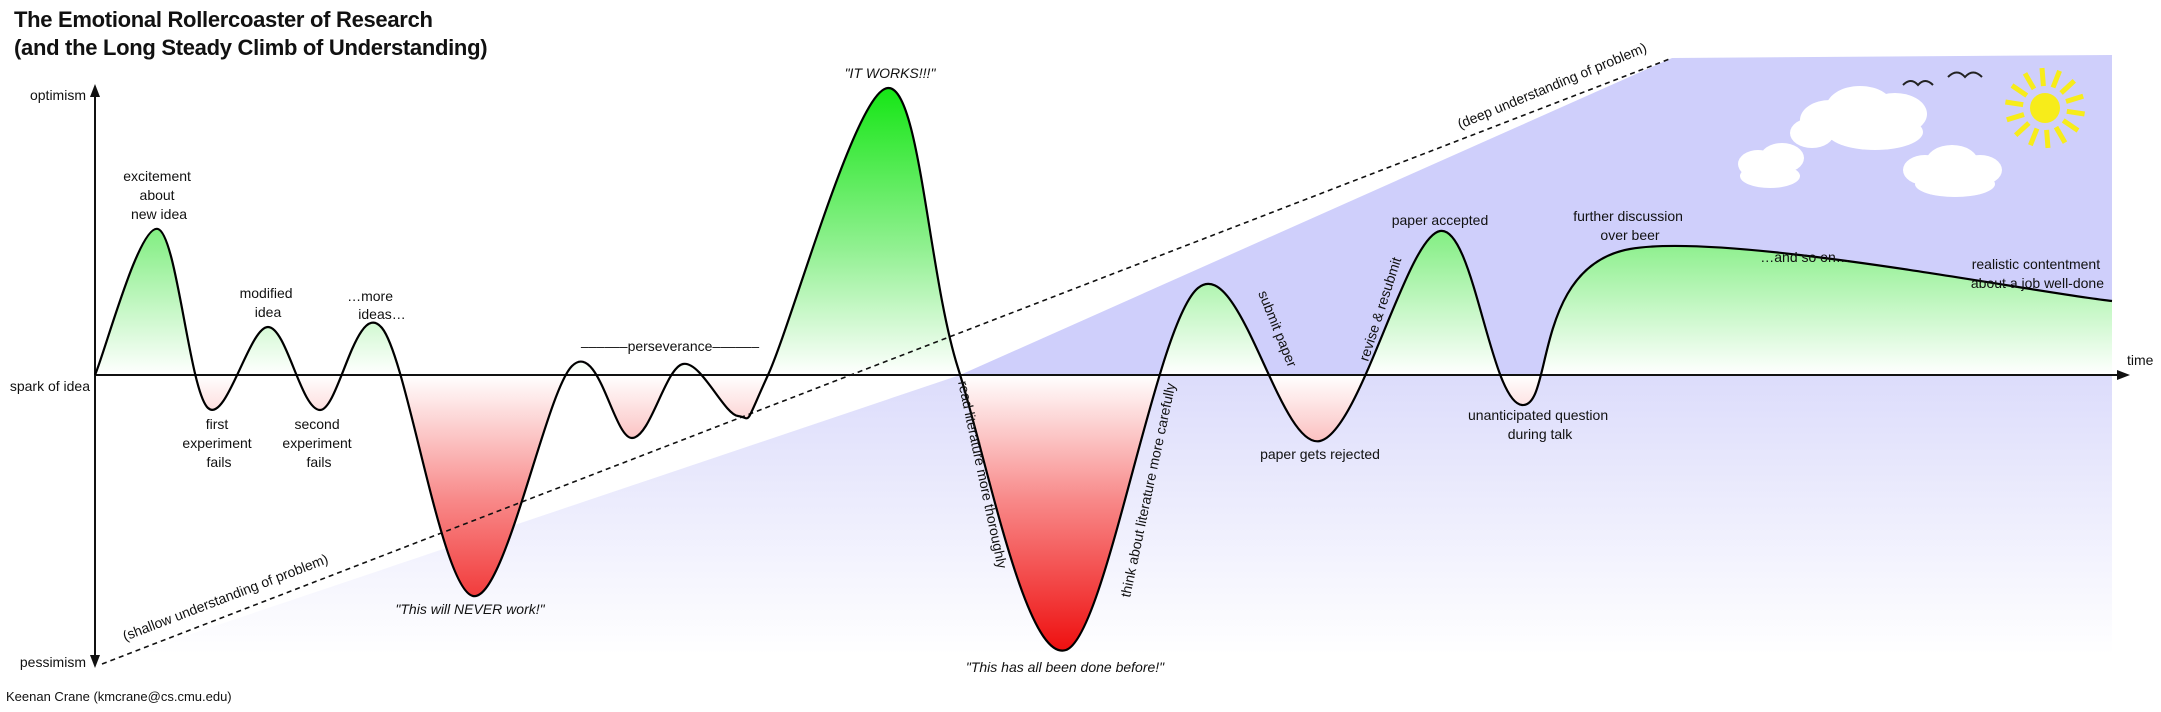 This screenshot has width=2161, height=712. Describe the element at coordinates (119, 696) in the screenshot. I see `author-credit: Keenan Crane (kmcrane@cs.cmu.edu)` at that location.